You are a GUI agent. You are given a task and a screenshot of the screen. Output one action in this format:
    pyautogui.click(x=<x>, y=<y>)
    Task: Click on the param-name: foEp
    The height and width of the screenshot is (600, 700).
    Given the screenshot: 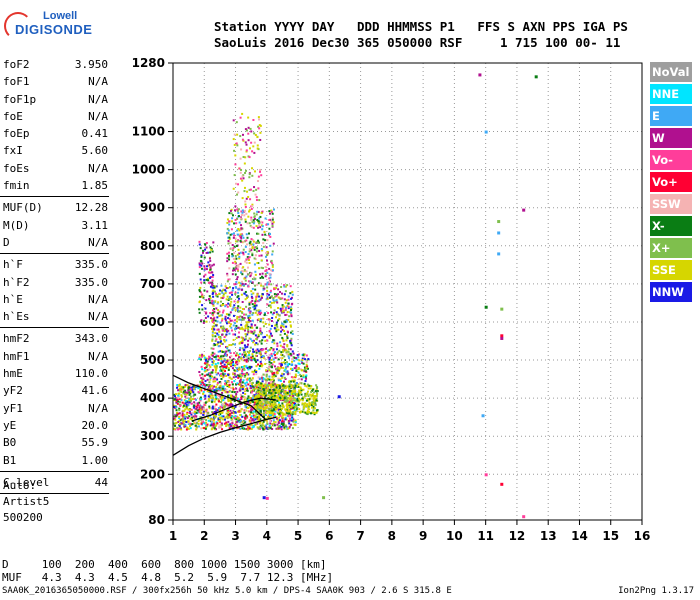 What is the action you would take?
    pyautogui.click(x=16, y=134)
    